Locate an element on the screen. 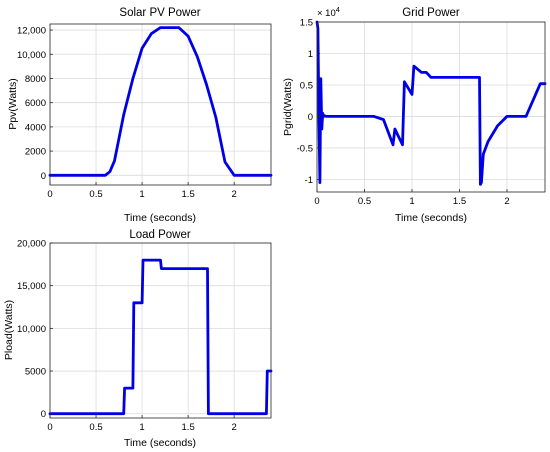 The width and height of the screenshot is (550, 452). grid-power-y-tick-label: 0.5 is located at coordinates (306, 85).